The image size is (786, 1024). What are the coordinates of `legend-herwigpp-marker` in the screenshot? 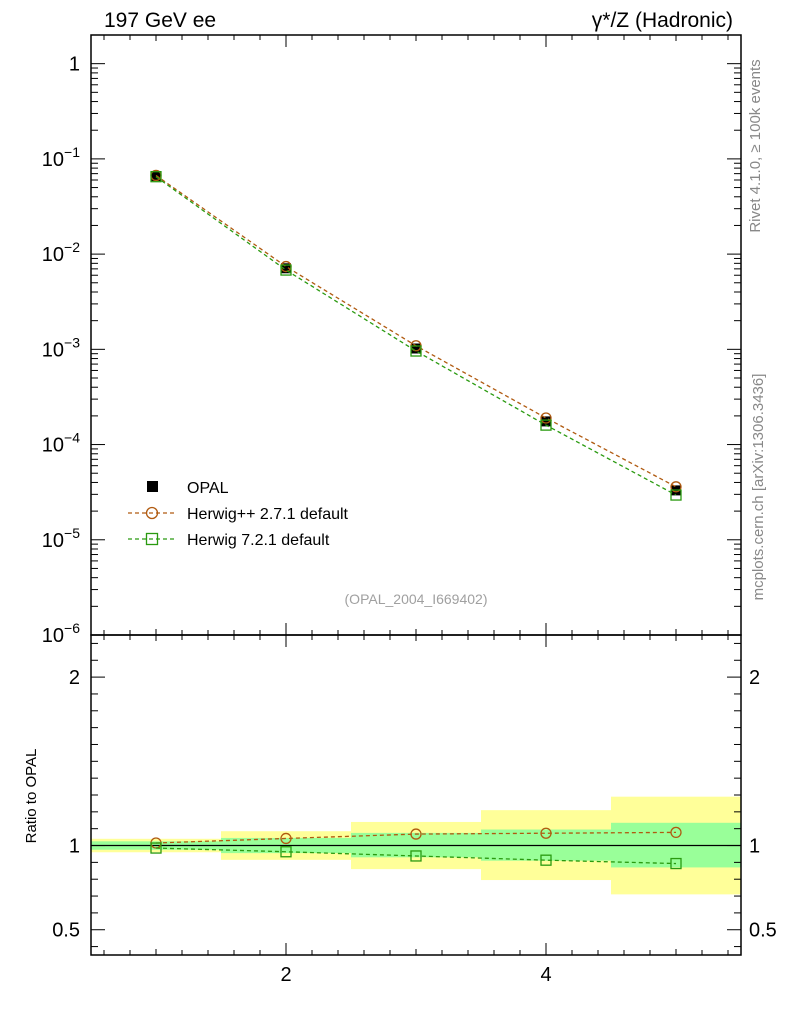 It's located at (152, 513).